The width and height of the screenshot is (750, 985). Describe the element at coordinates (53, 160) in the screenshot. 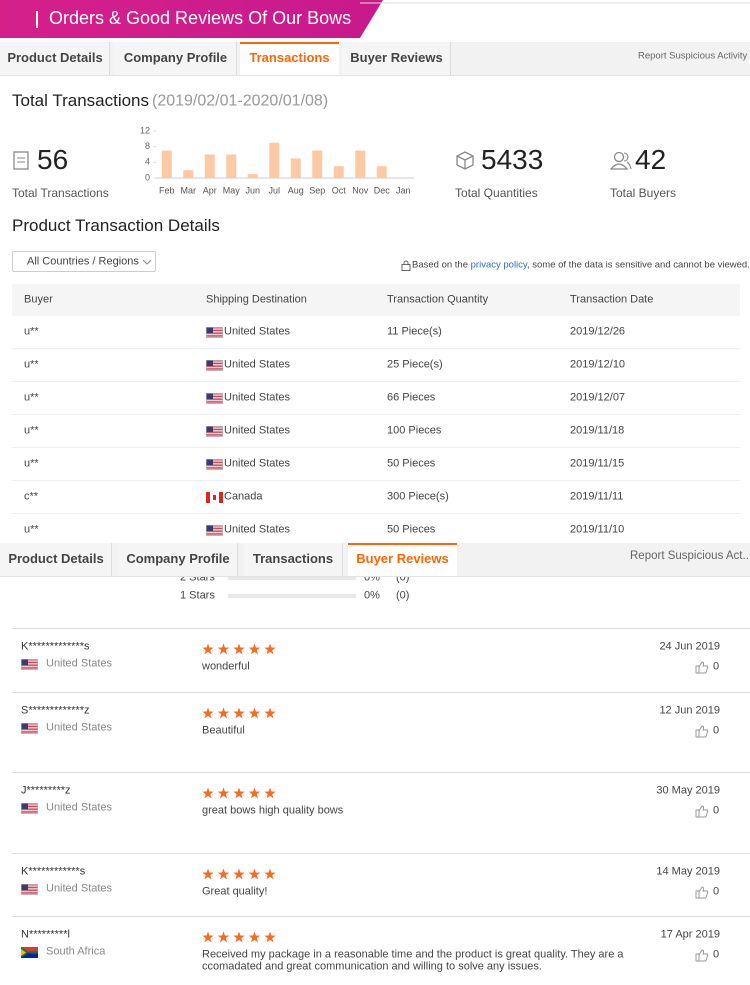

I see `stat-value: 56` at that location.